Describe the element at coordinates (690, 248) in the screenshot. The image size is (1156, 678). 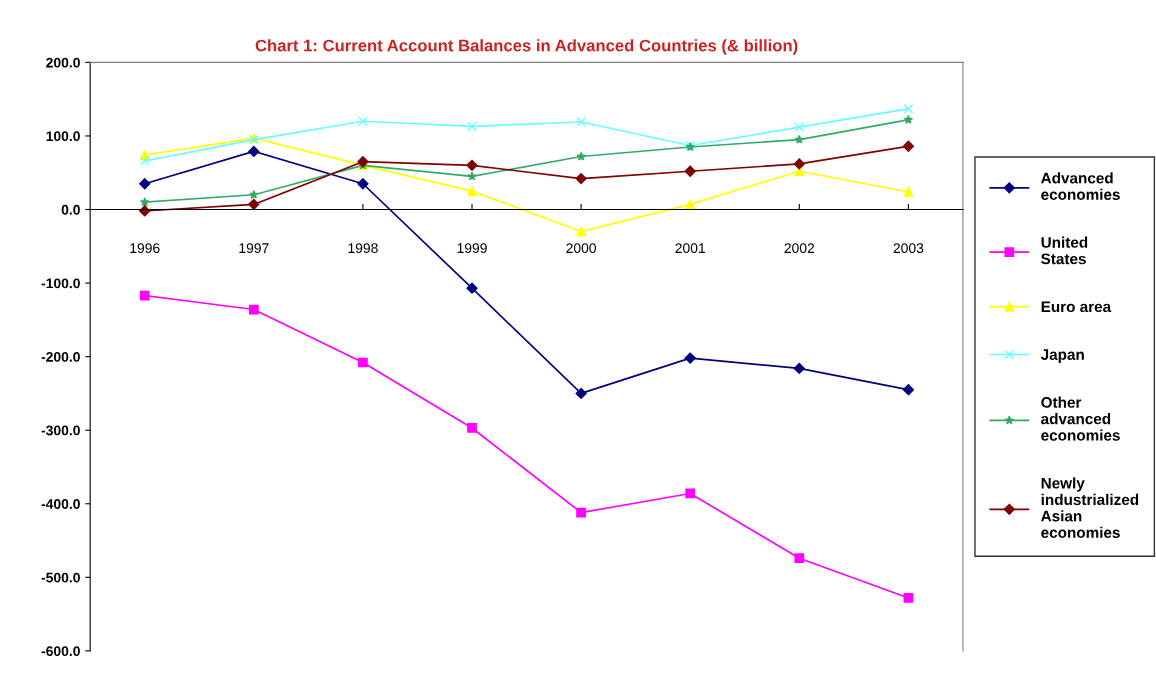
I see `x-tick-label: 2001` at that location.